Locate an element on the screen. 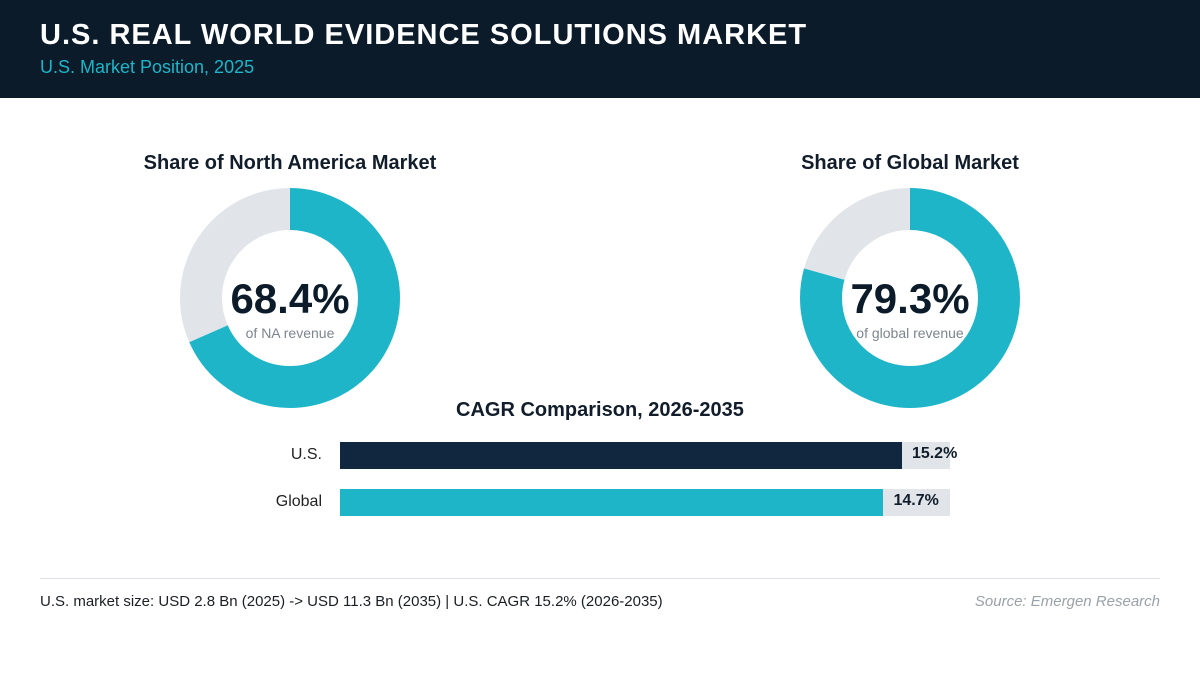 The height and width of the screenshot is (675, 1200). global-share-title: Share of Global Market is located at coordinates (910, 163).